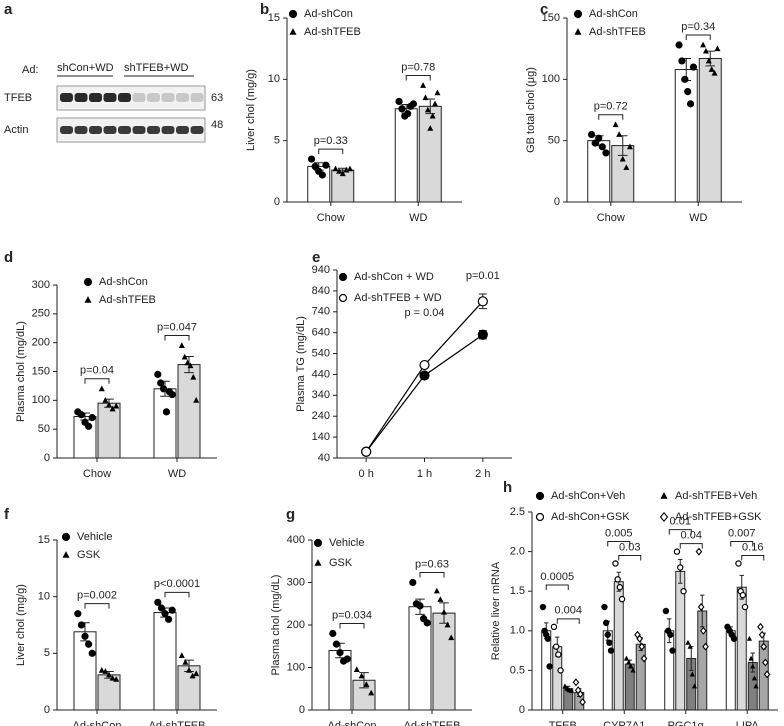 The image size is (784, 726). Describe the element at coordinates (686, 723) in the screenshot. I see `x-tick-label: PGC1α` at that location.